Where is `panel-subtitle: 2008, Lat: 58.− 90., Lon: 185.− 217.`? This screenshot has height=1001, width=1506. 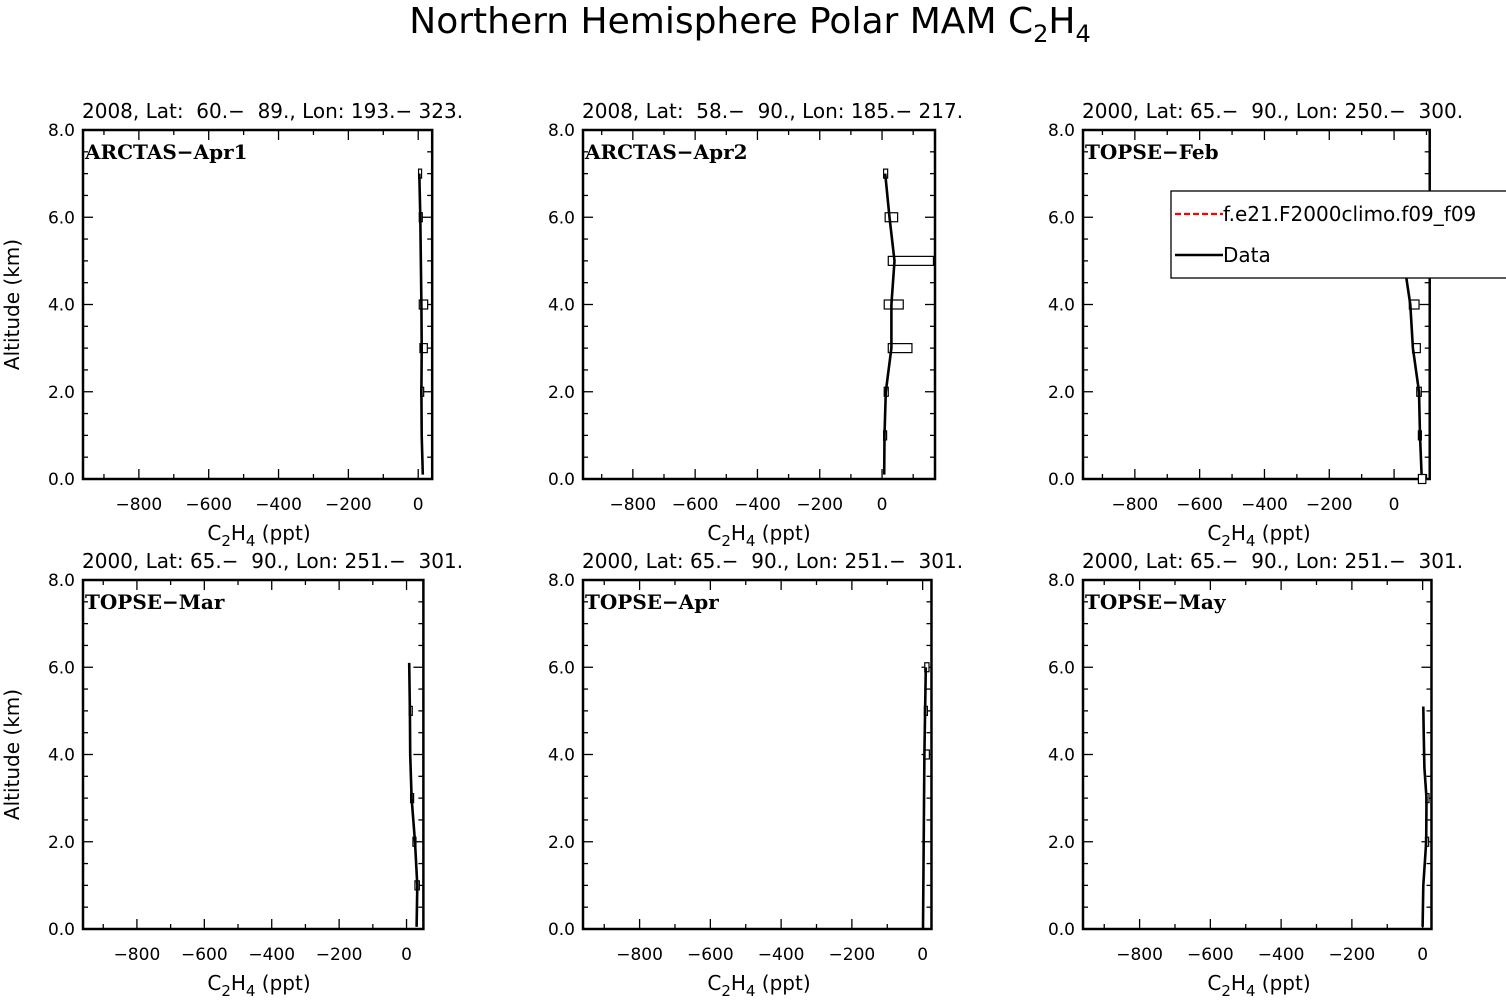
panel-subtitle: 2008, Lat: 58.− 90., Lon: 185.− 217. is located at coordinates (772, 111).